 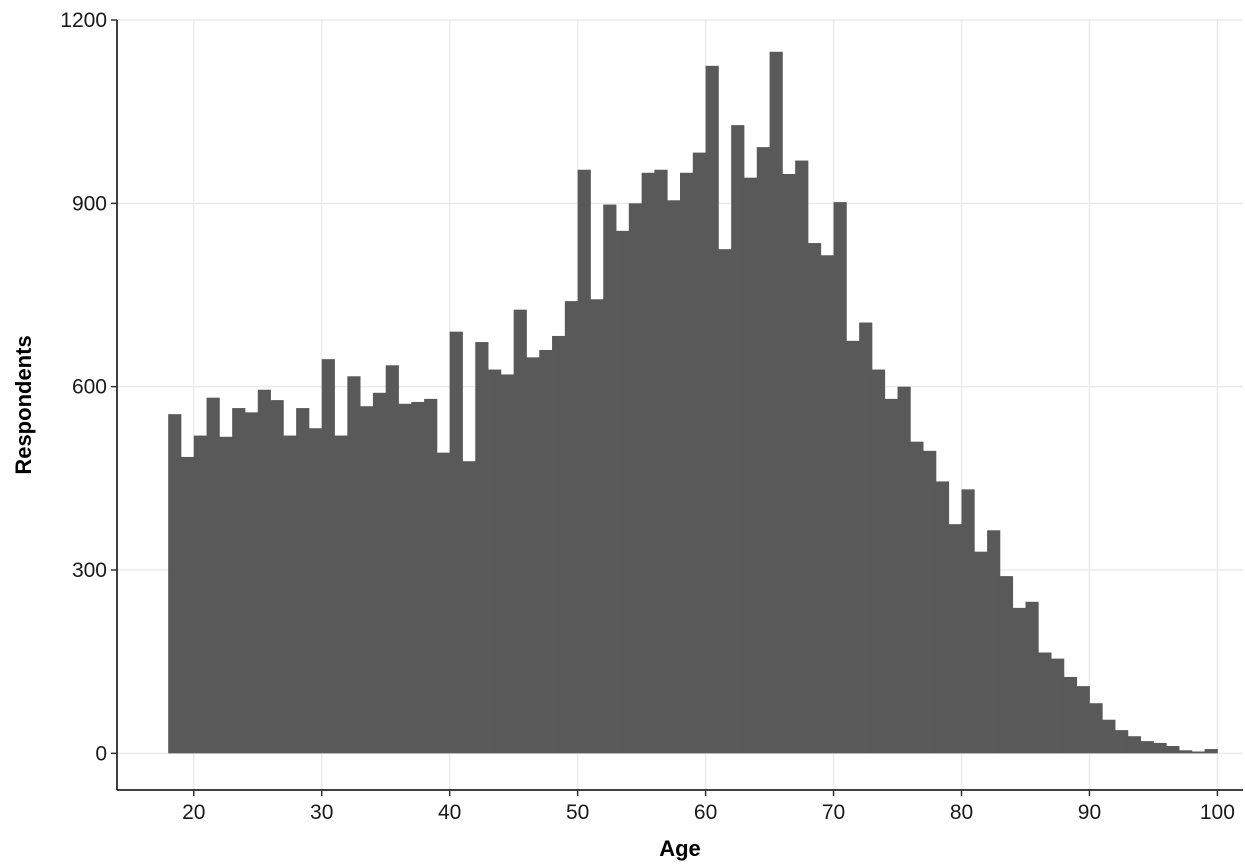 I want to click on x-tick-label-50: 50, so click(x=577, y=812).